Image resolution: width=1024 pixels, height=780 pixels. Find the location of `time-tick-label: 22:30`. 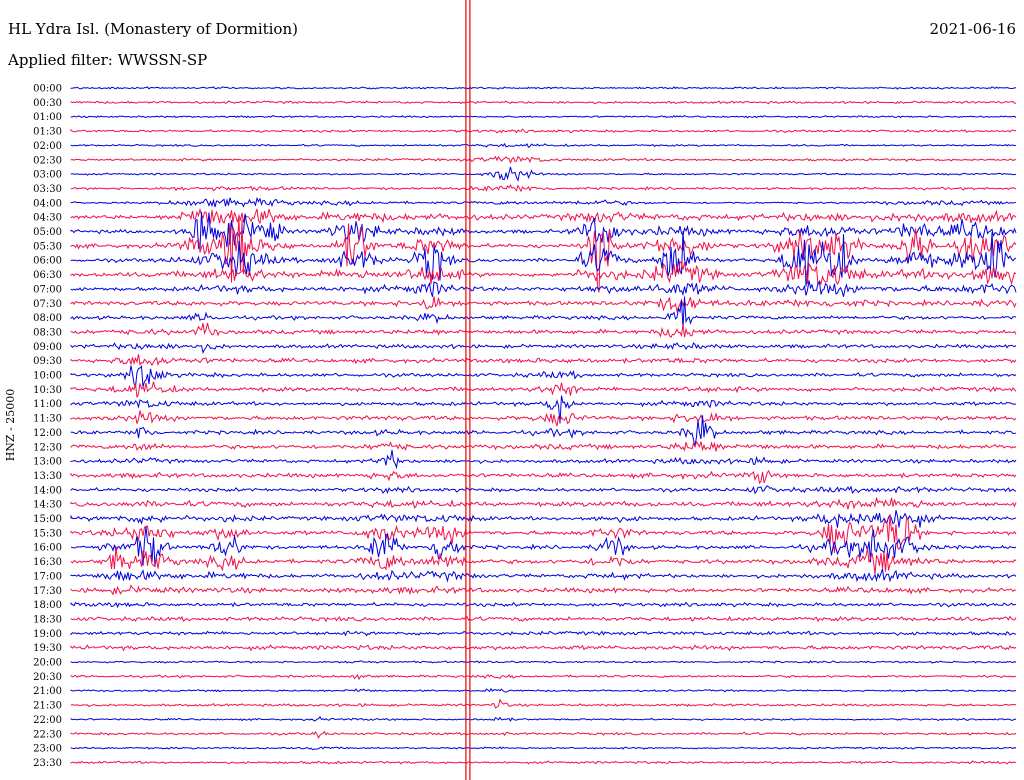

time-tick-label: 22:30 is located at coordinates (47, 734).